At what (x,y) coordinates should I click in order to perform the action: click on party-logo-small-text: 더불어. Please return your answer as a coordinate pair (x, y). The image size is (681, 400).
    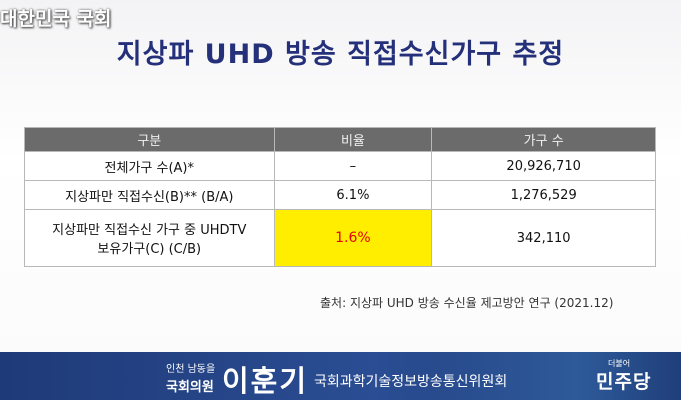
    Looking at the image, I should click on (619, 363).